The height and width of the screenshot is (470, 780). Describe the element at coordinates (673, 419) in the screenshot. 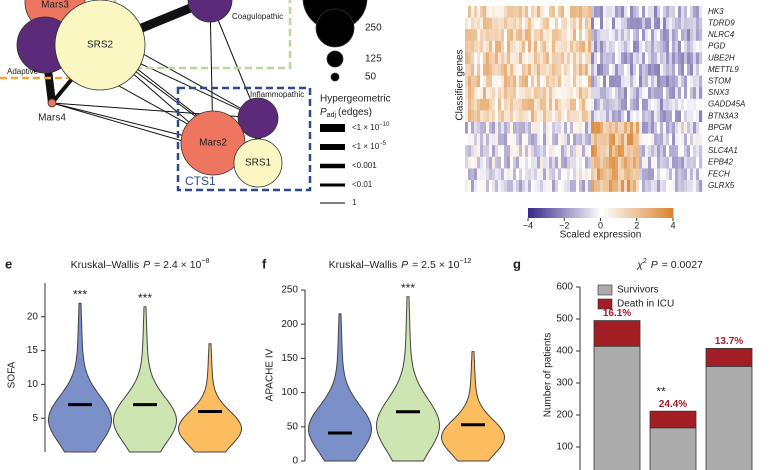

I see `bar-segment` at that location.